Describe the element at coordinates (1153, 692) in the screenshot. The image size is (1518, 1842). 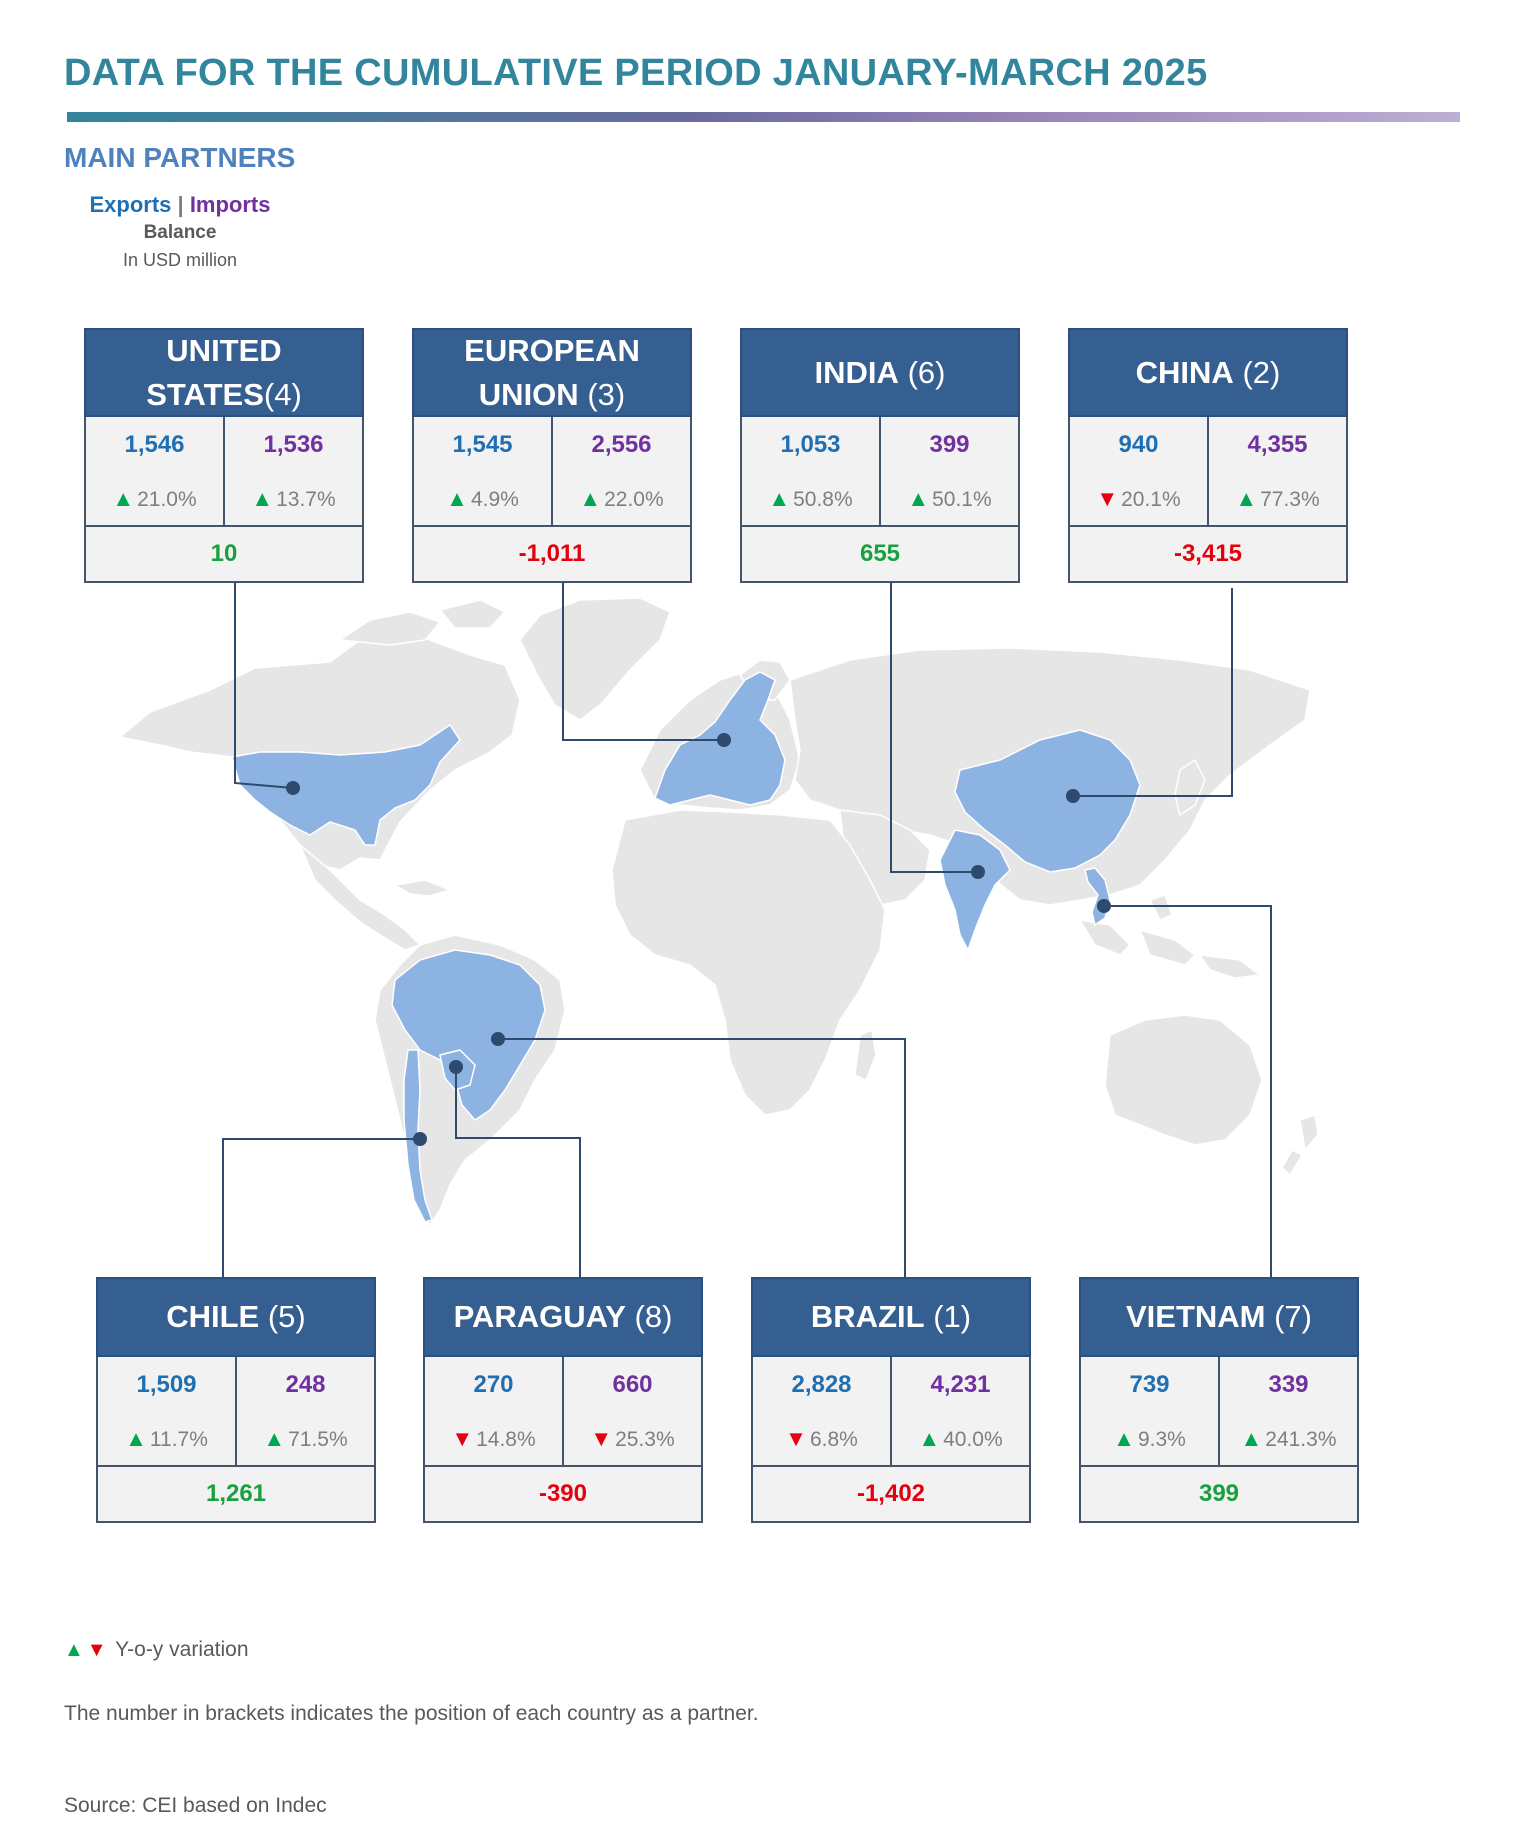
I see `connector-china` at that location.